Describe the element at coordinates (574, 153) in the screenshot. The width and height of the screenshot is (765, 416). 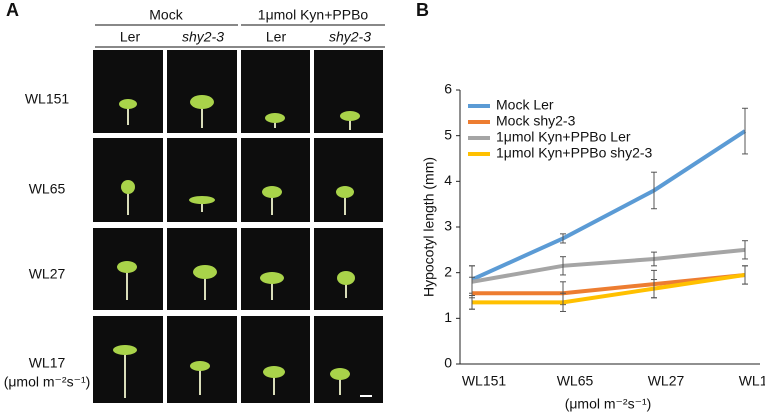
I see `legend-label: 1μmol Kyn+PPBo shy2-3` at that location.